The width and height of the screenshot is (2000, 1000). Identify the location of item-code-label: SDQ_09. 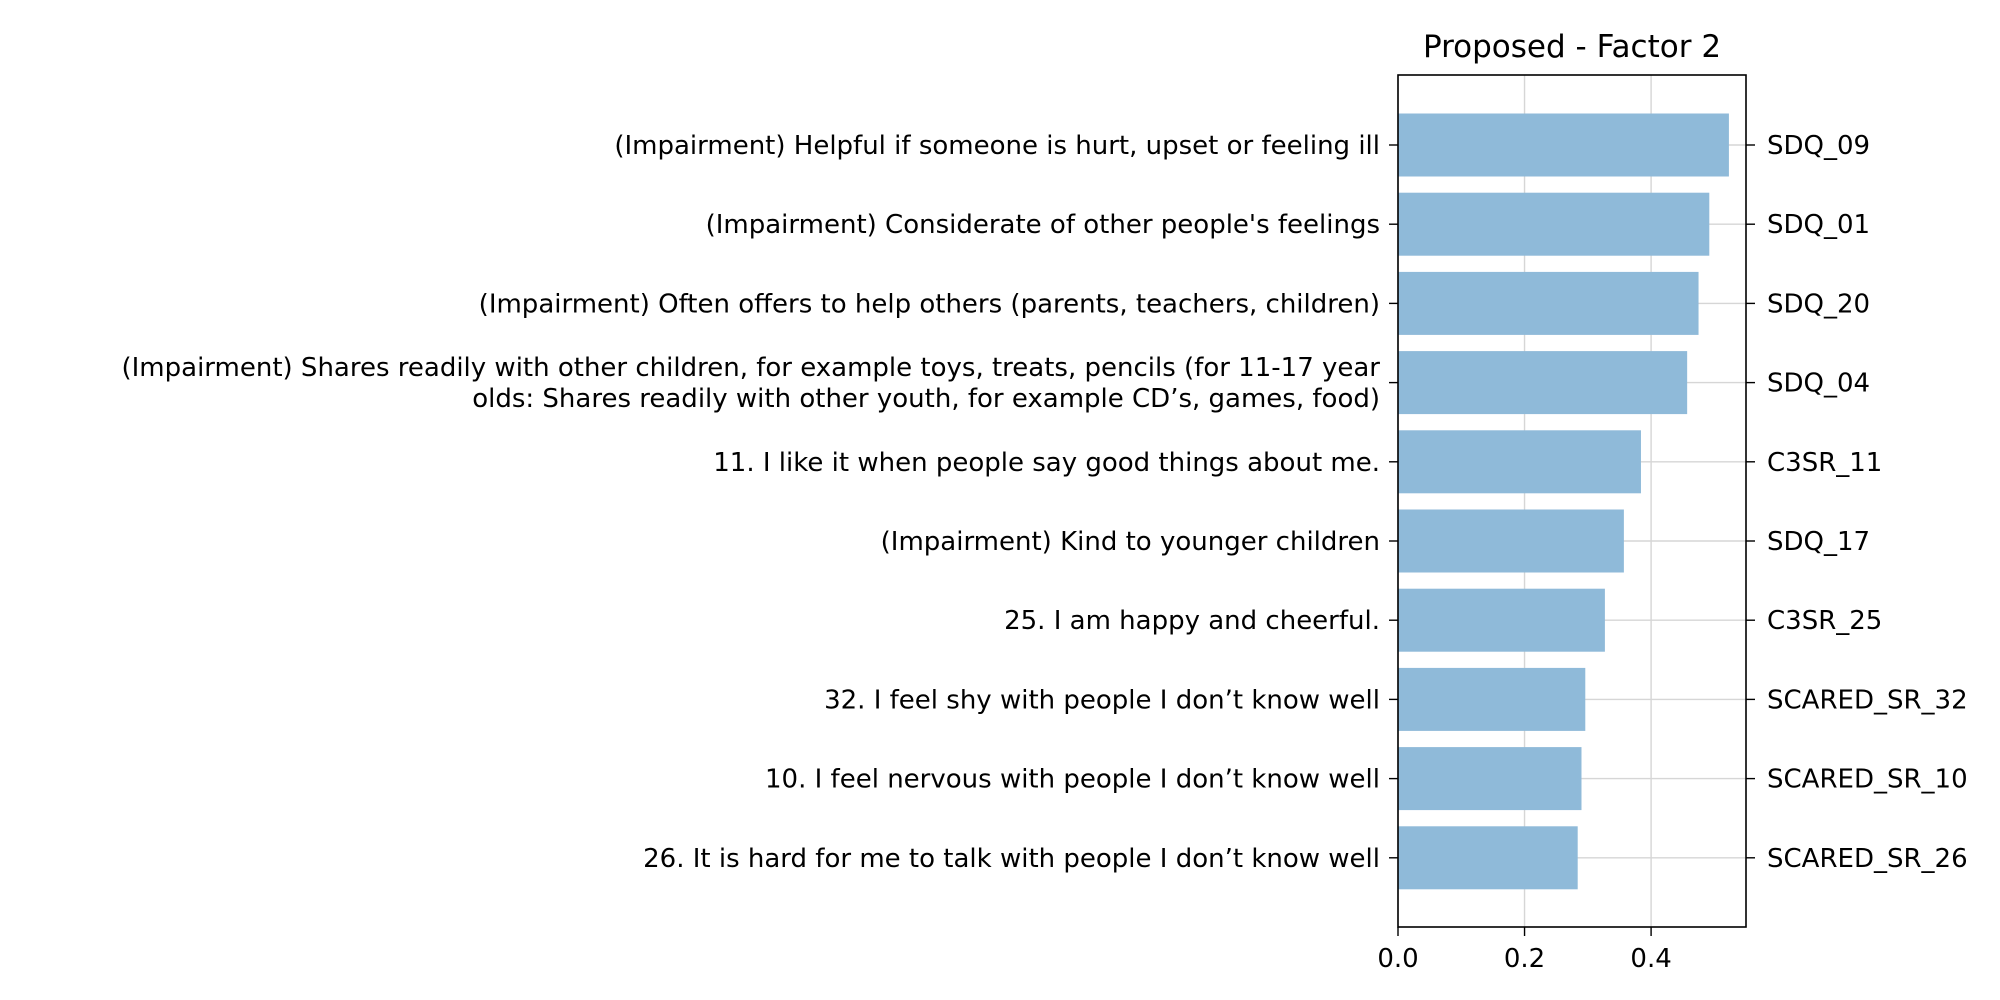
(1818, 146).